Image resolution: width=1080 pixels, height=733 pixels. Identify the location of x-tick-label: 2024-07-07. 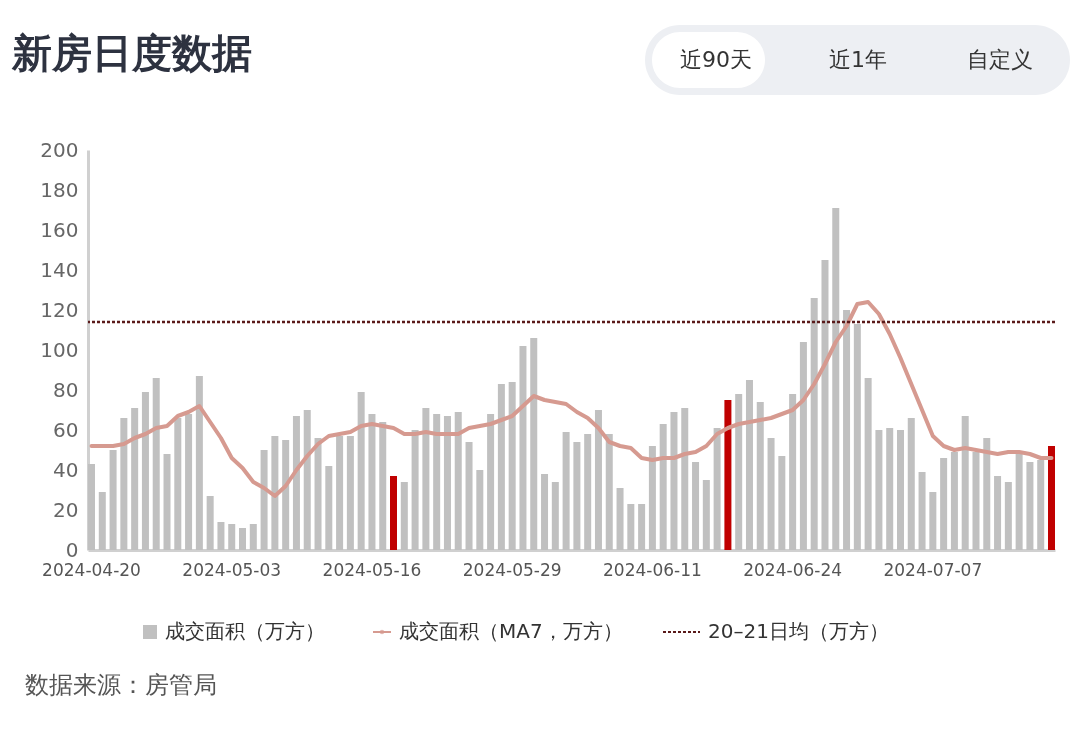
(933, 569).